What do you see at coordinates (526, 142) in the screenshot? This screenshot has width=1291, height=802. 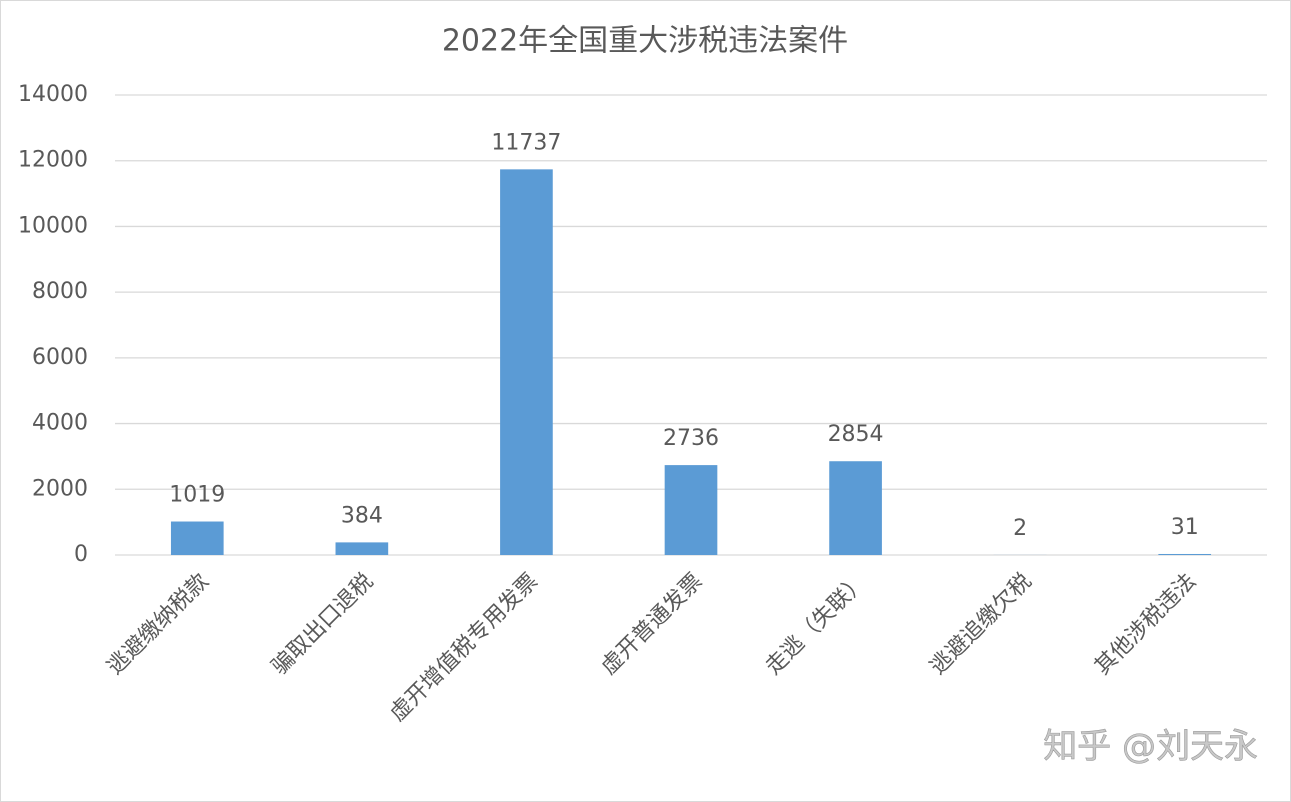 I see `data-label: 11737` at bounding box center [526, 142].